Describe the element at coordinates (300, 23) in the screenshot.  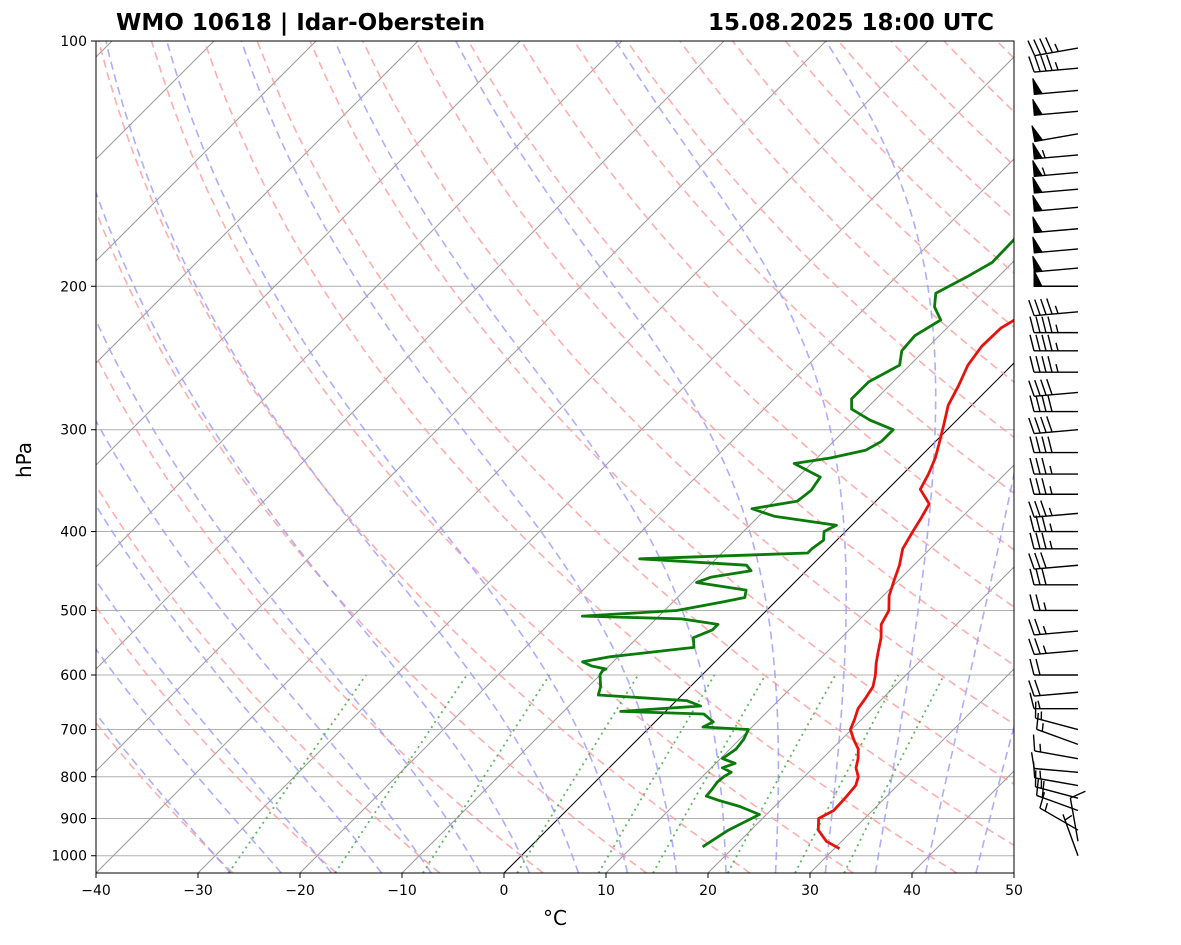
I see `chart-title-station: WMO 10618 | Idar-Oberstein` at that location.